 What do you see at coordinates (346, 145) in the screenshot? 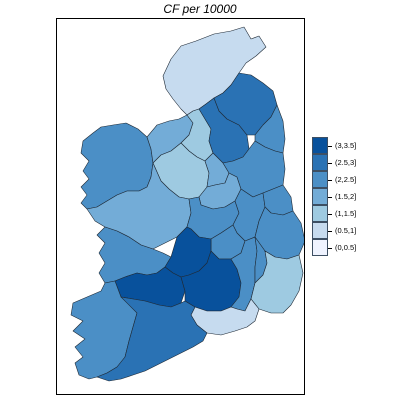
I see `legend-label: (3,3.5]` at bounding box center [346, 145].